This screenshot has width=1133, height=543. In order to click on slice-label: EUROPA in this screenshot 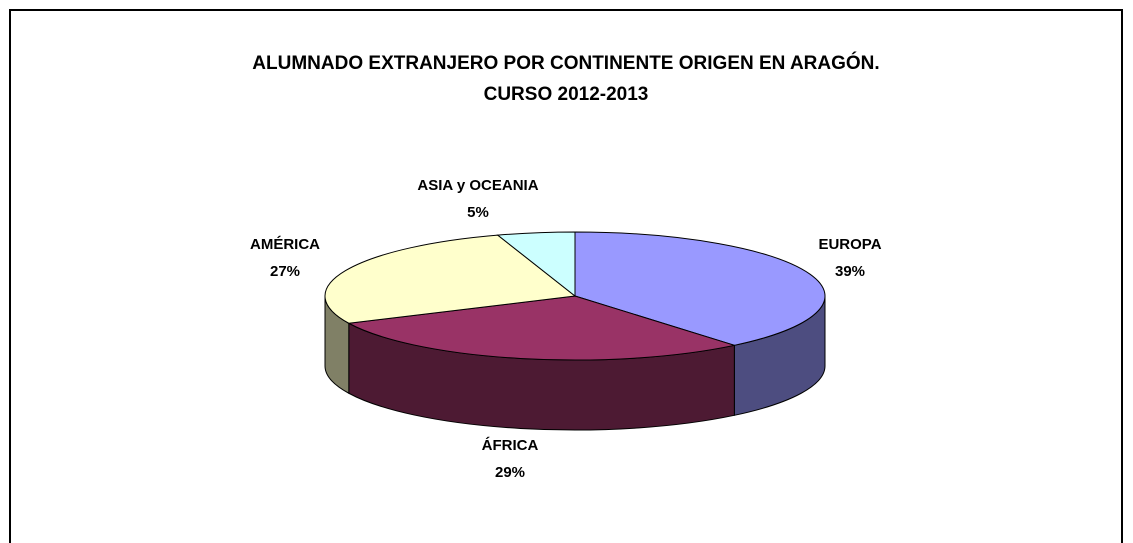, I will do `click(849, 244)`.